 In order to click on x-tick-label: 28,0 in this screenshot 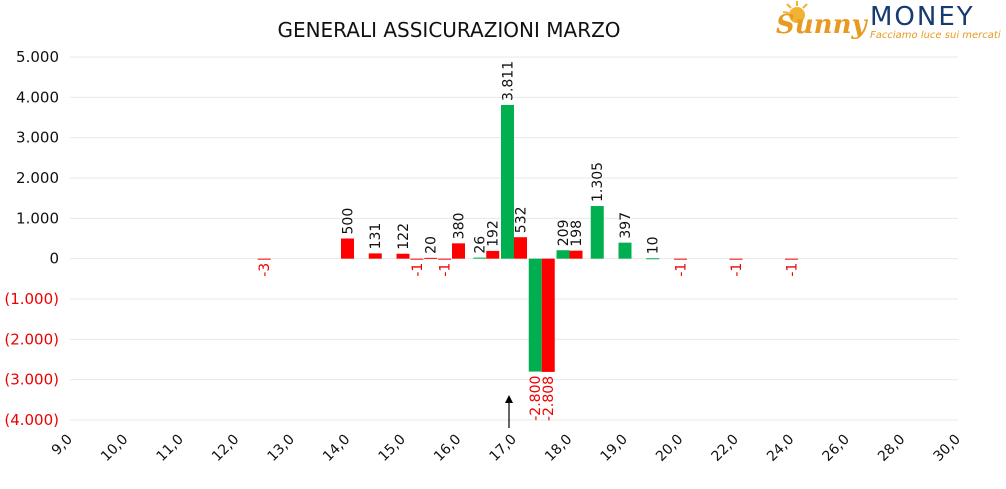, I will do `click(891, 448)`.